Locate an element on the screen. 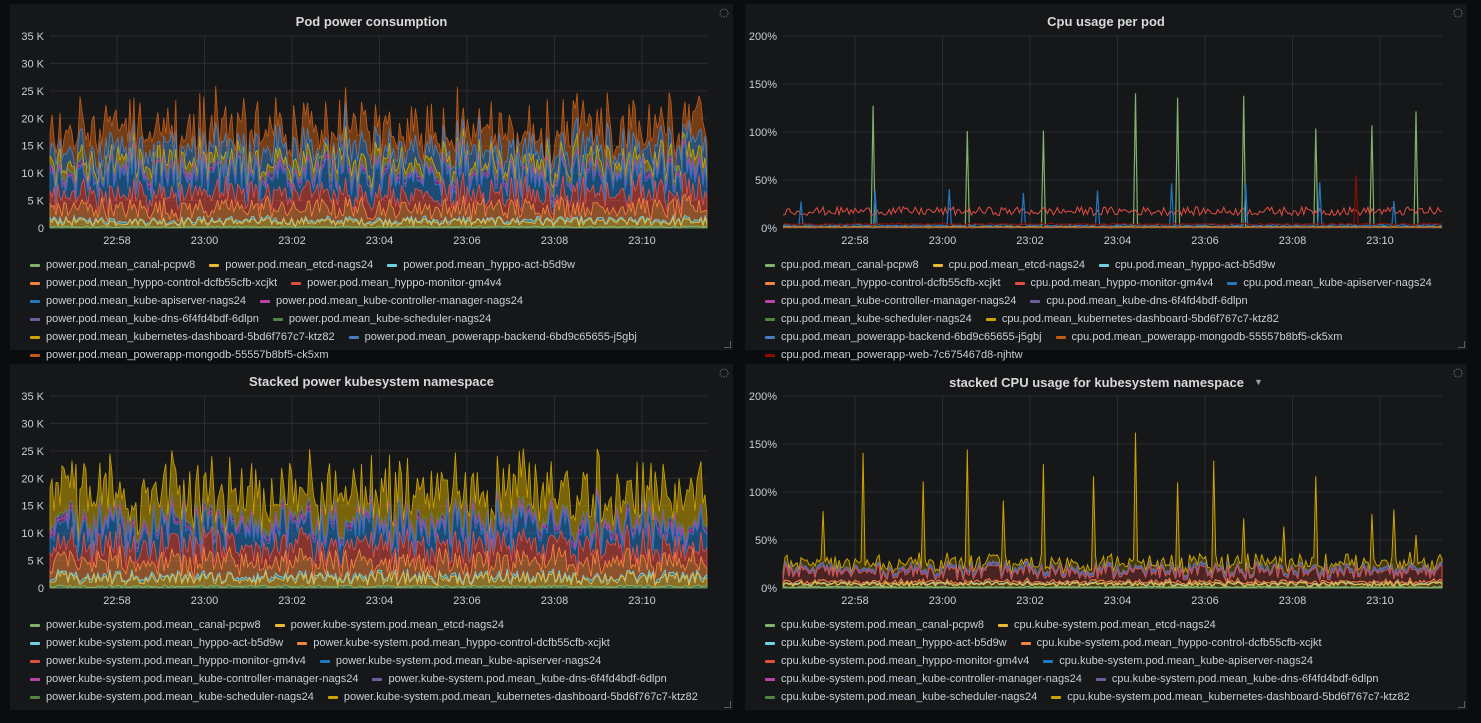  chevron-down-icon: ▼ is located at coordinates (1258, 382).